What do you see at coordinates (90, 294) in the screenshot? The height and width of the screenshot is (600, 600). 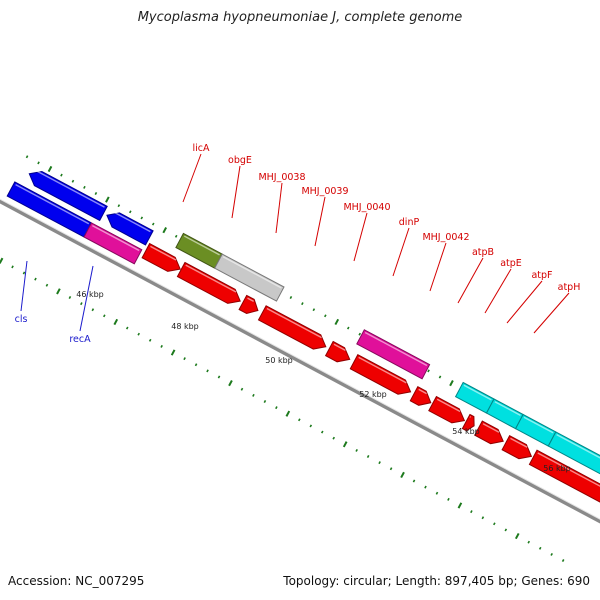 I see `kbp-label: 46 kbp` at bounding box center [90, 294].